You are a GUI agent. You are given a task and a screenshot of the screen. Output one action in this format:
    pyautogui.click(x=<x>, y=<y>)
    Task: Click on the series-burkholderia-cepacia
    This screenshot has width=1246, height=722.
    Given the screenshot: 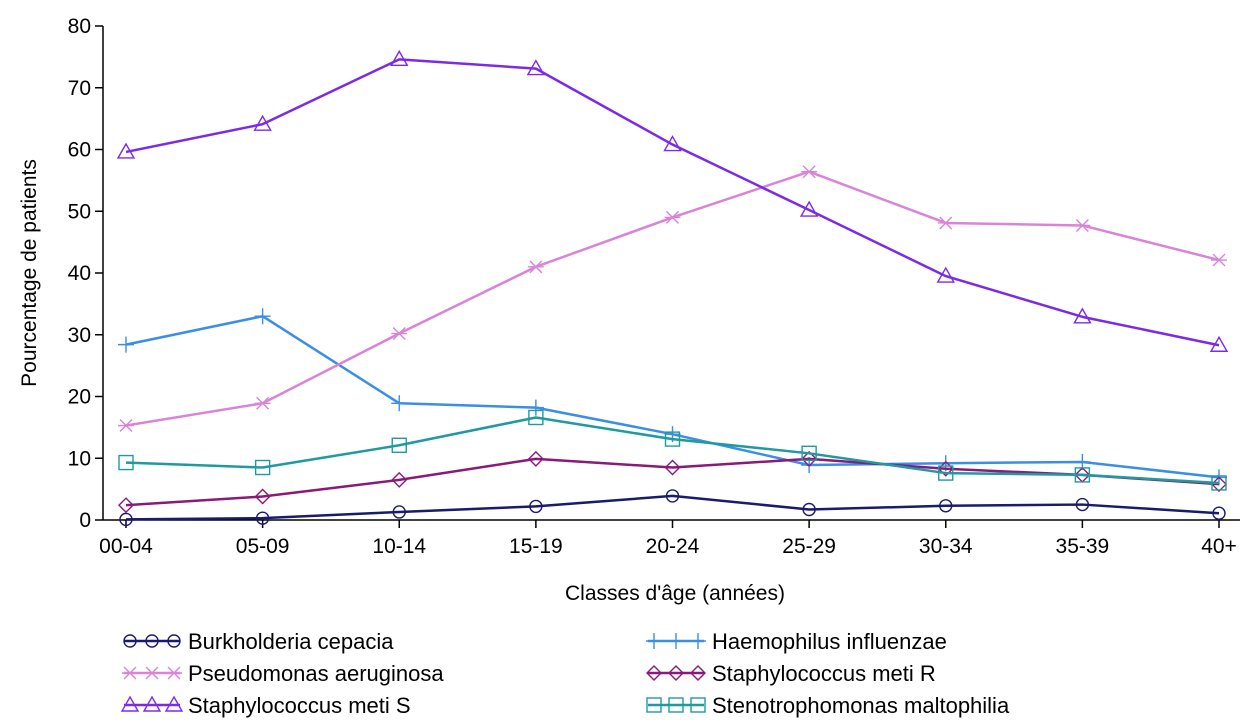 What is the action you would take?
    pyautogui.click(x=672, y=508)
    